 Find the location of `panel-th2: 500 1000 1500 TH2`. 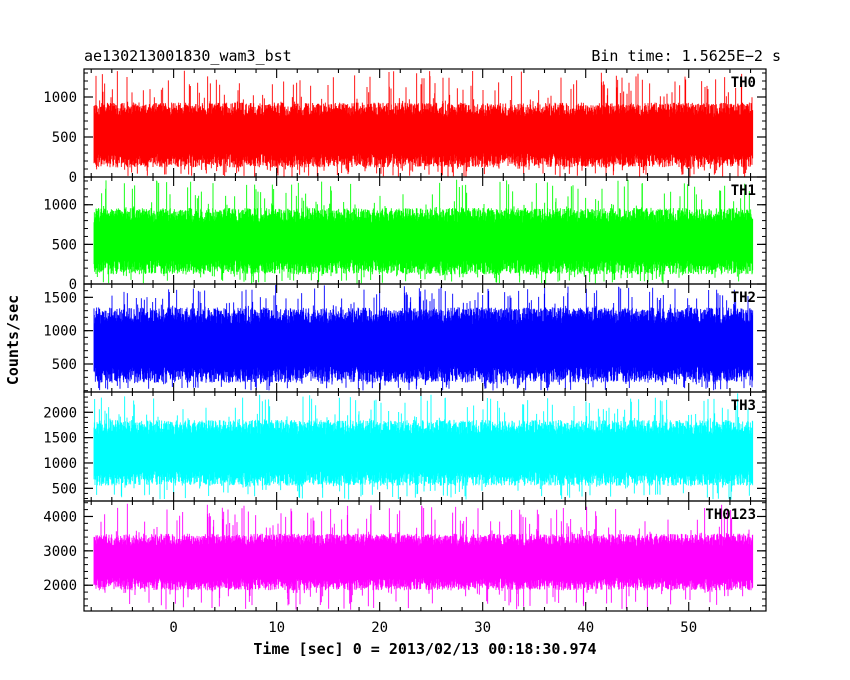

panel-th2: 500 1000 1500 TH2 is located at coordinates (405, 338).